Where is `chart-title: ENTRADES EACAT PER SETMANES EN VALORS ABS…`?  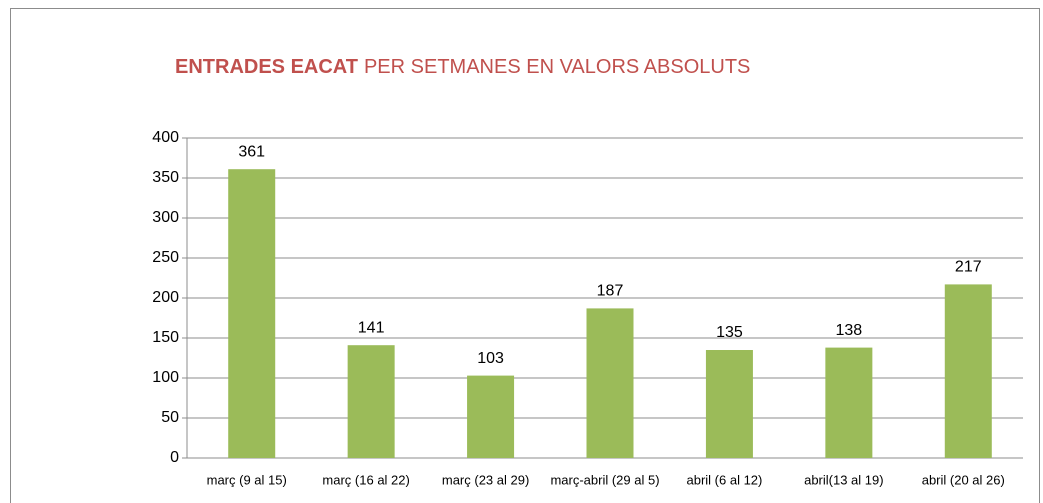 chart-title: ENTRADES EACAT PER SETMANES EN VALORS ABS… is located at coordinates (462, 67).